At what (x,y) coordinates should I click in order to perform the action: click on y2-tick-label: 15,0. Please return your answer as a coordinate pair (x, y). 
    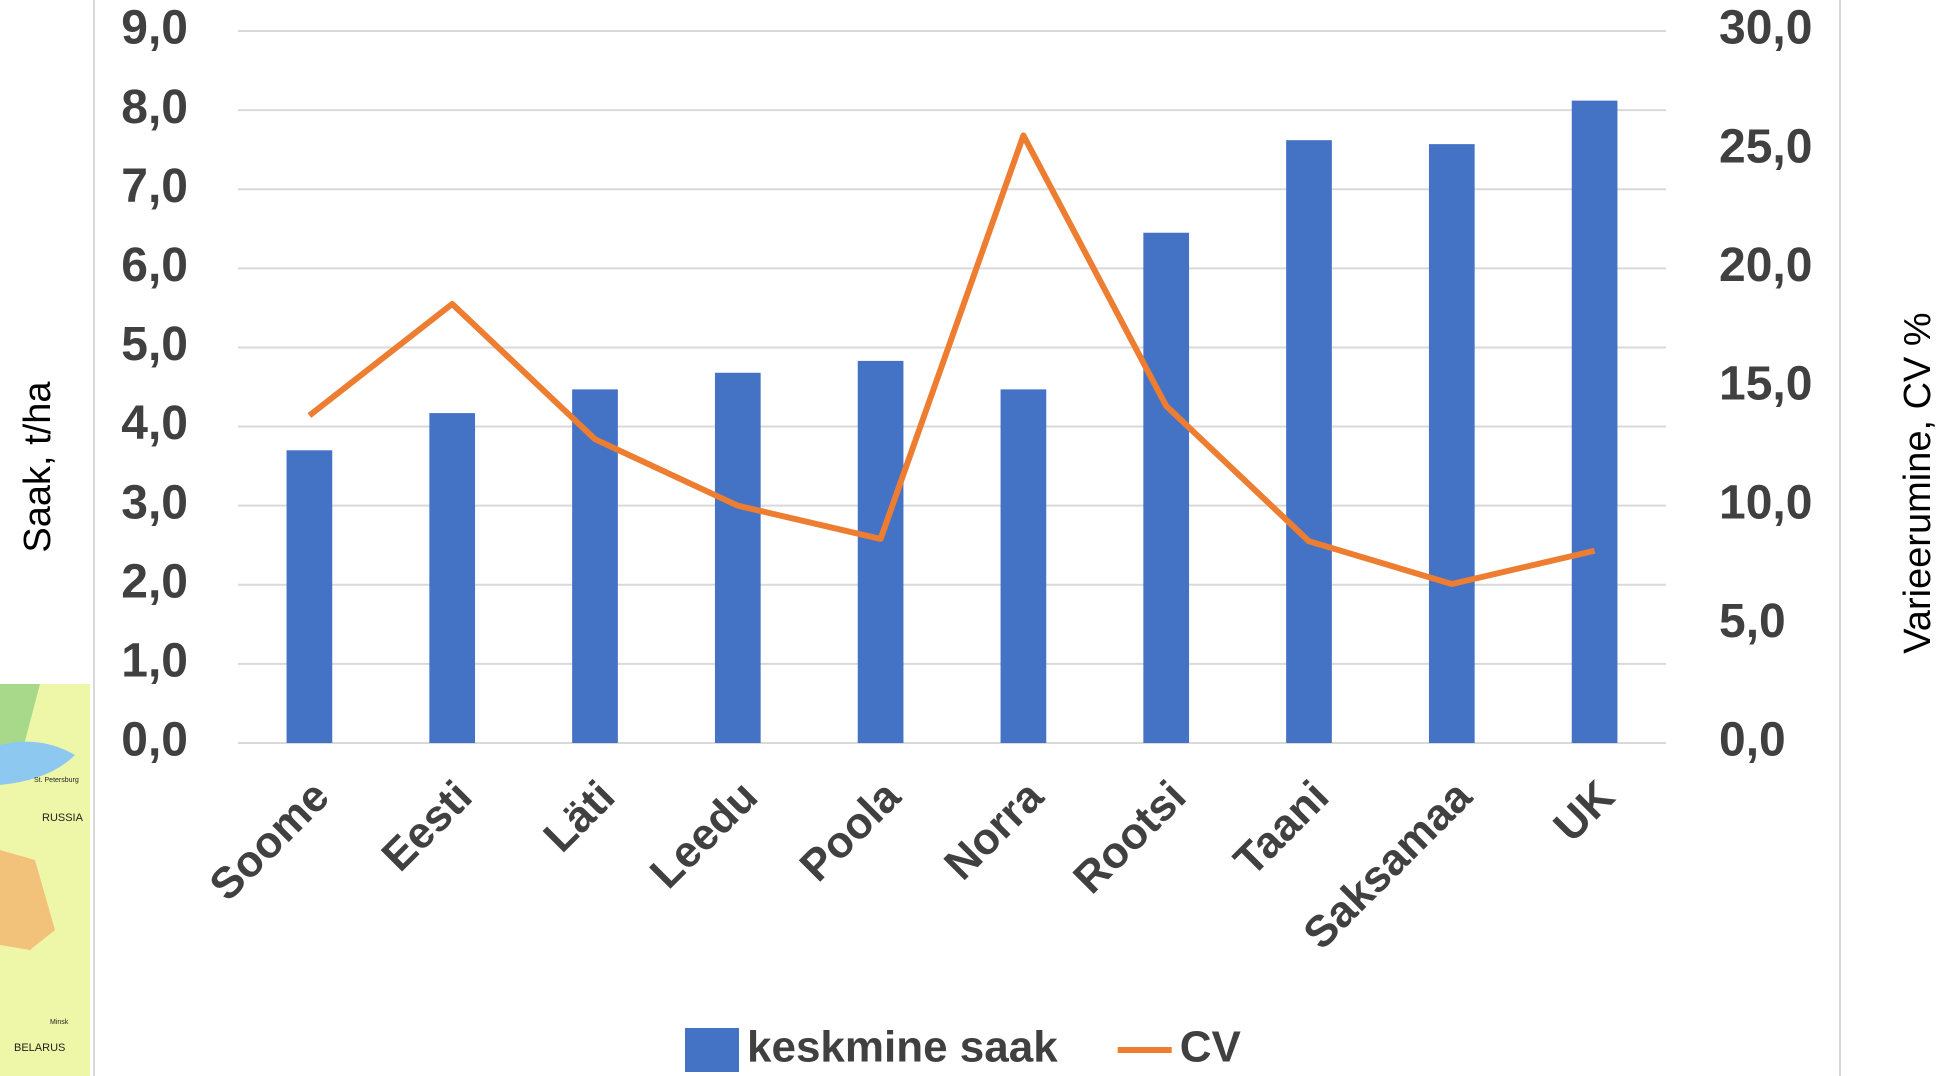
    Looking at the image, I should click on (1765, 384).